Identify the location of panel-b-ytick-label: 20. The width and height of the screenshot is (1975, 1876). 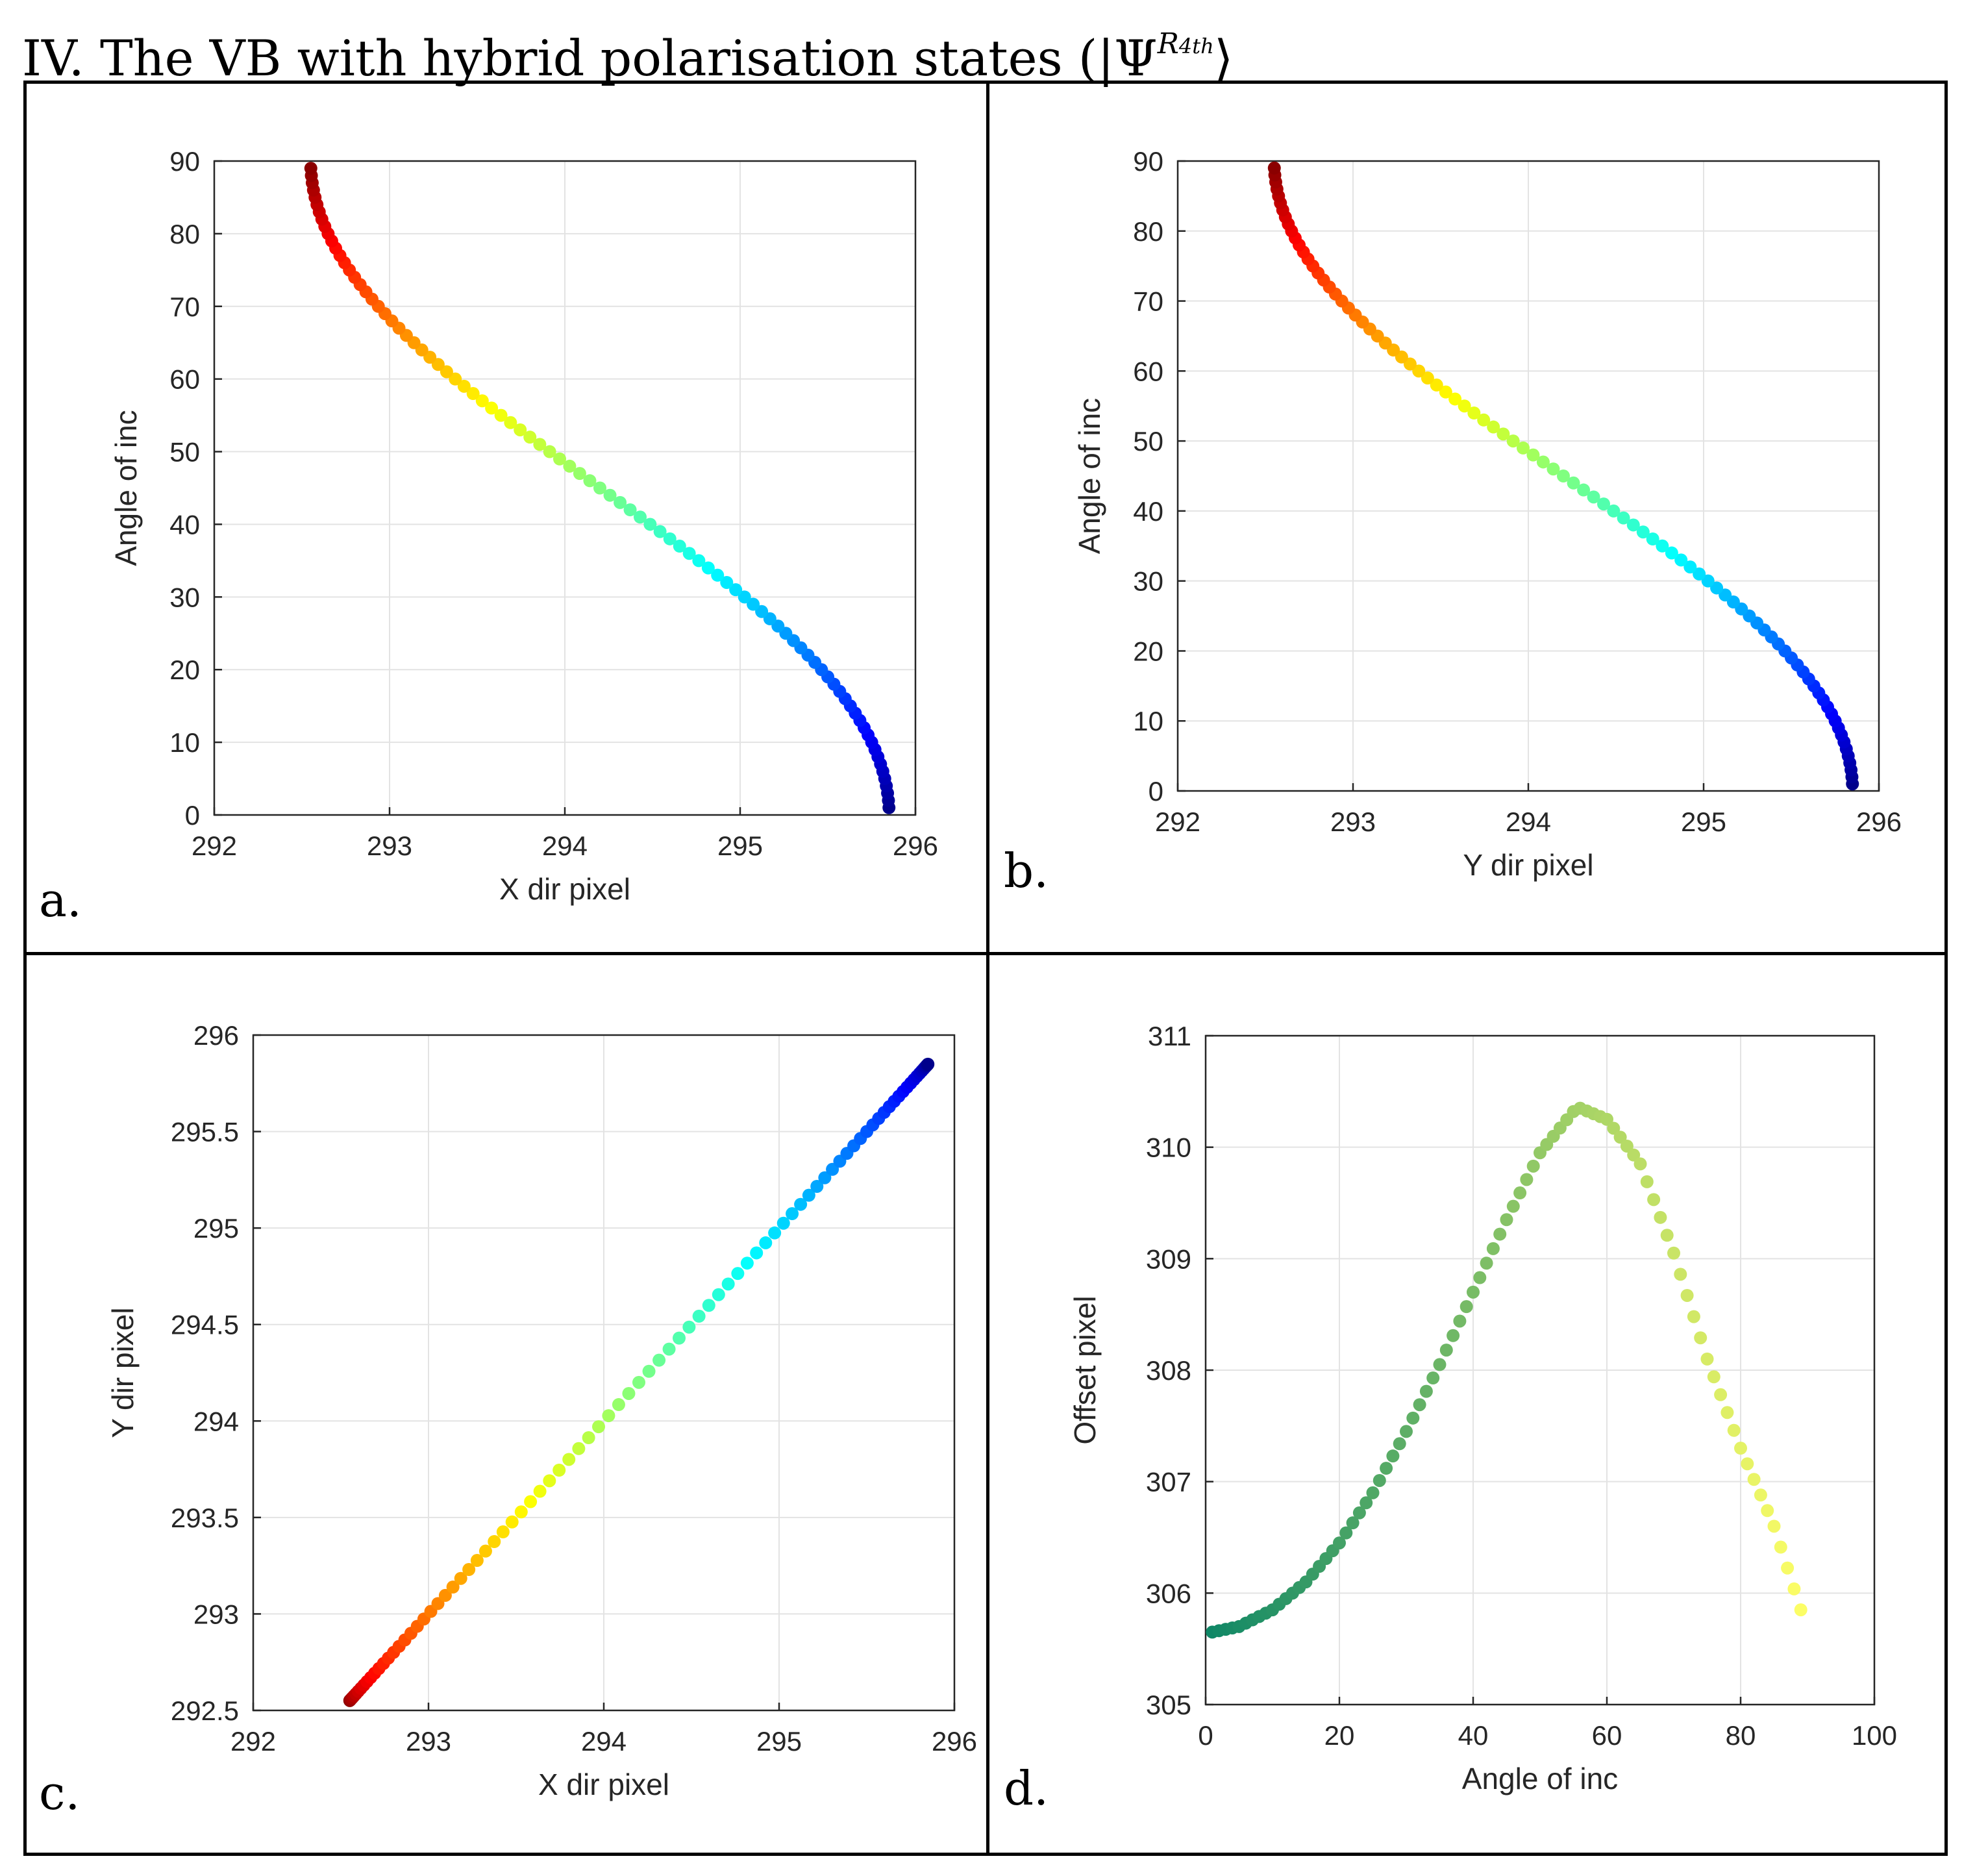
(1148, 651).